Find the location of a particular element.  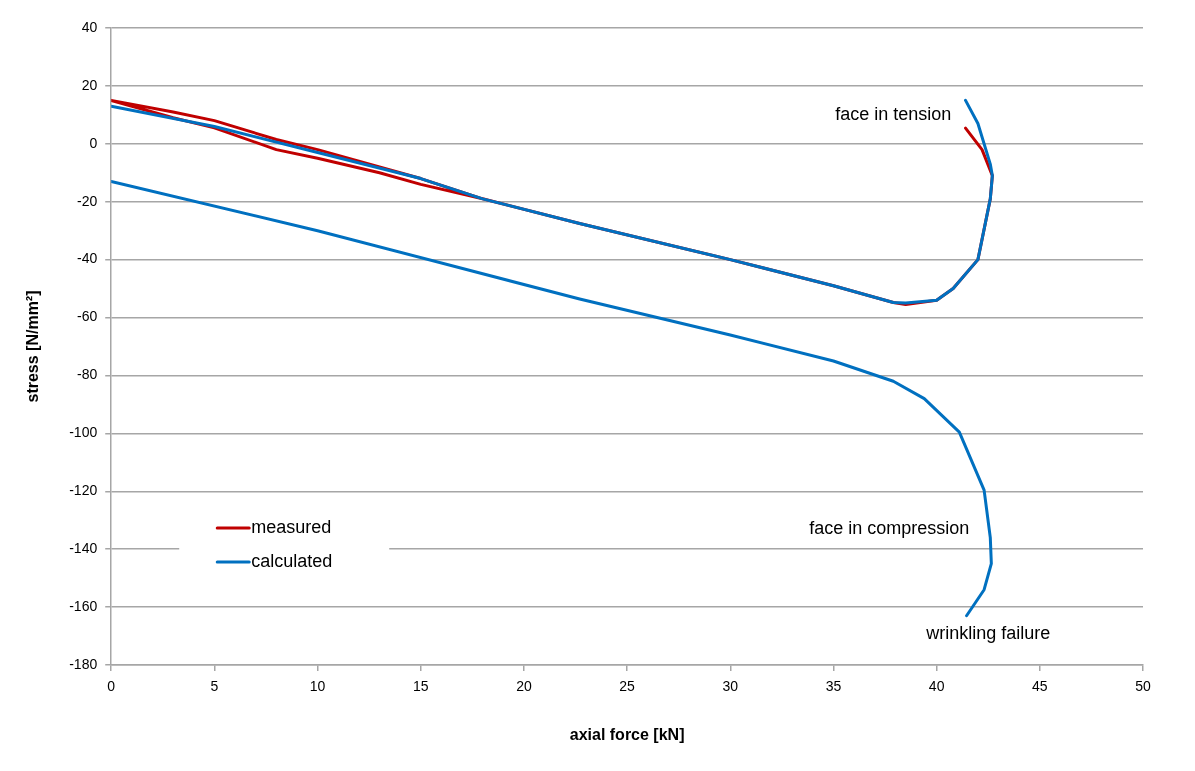

x-tick-label: 20 is located at coordinates (524, 686).